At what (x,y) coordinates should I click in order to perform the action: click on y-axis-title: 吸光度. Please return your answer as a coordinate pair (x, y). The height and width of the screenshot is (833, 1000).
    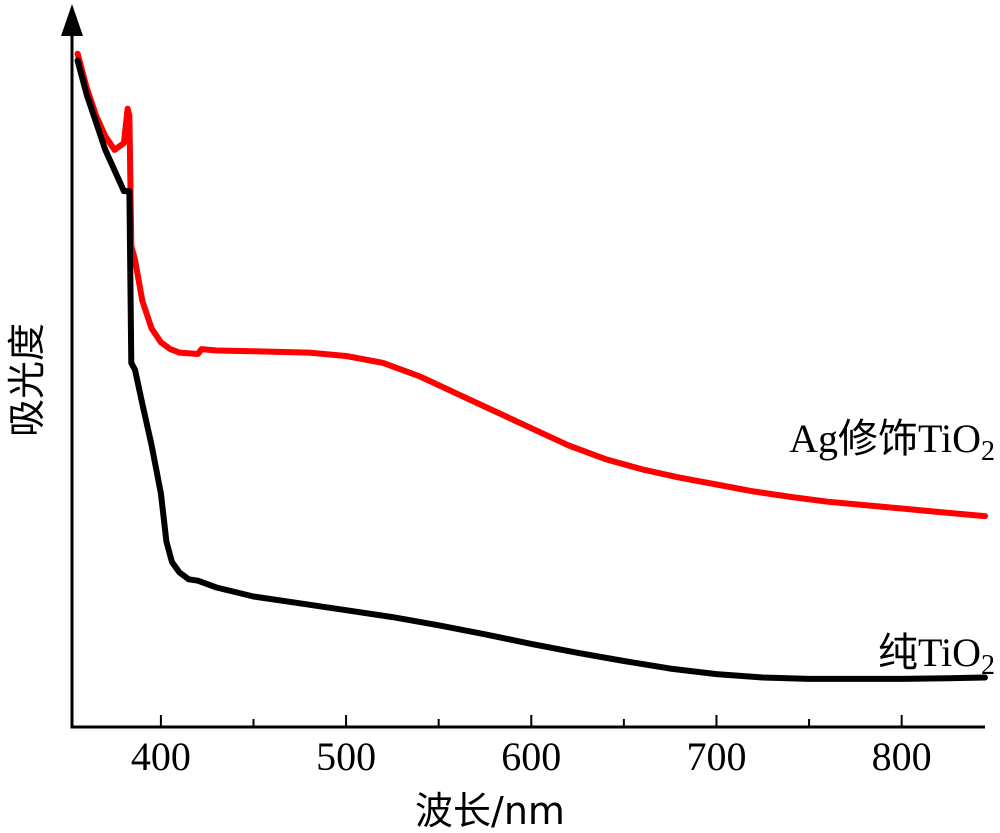
    Looking at the image, I should click on (27, 380).